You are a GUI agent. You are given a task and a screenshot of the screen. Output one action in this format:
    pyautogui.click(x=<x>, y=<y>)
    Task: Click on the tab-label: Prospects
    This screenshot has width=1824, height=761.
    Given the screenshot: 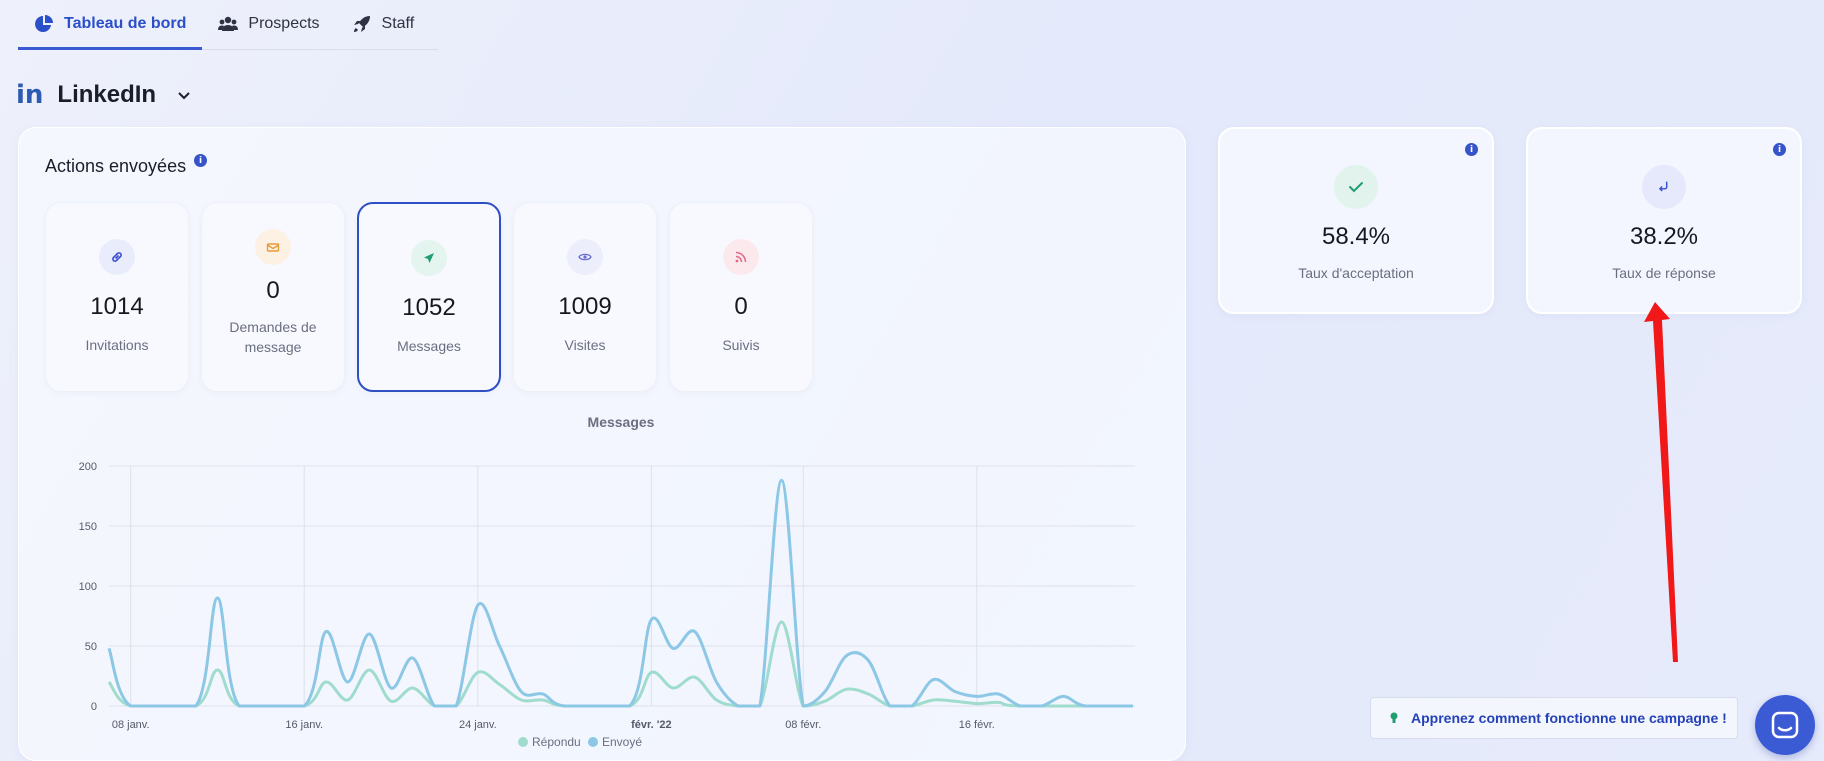 What is the action you would take?
    pyautogui.click(x=284, y=23)
    